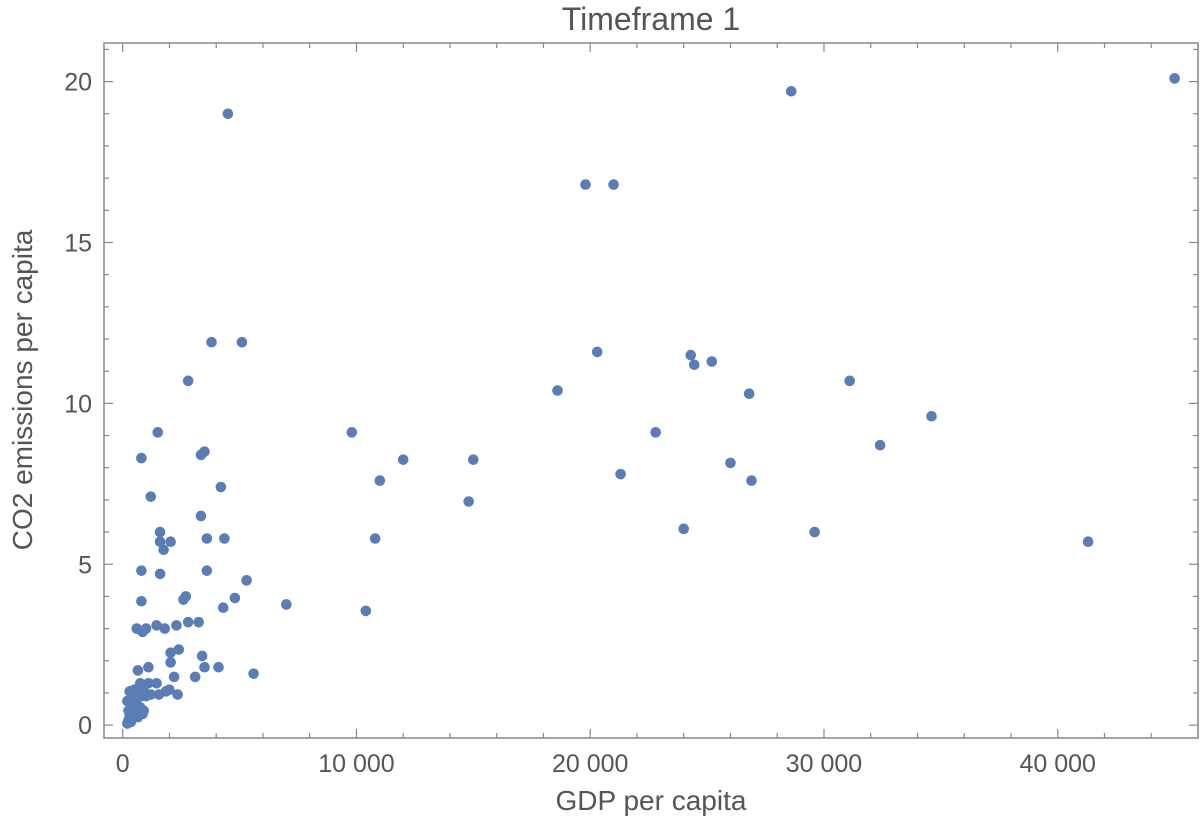 This screenshot has width=1200, height=828. Describe the element at coordinates (824, 764) in the screenshot. I see `x-tick-label: 30 000` at that location.